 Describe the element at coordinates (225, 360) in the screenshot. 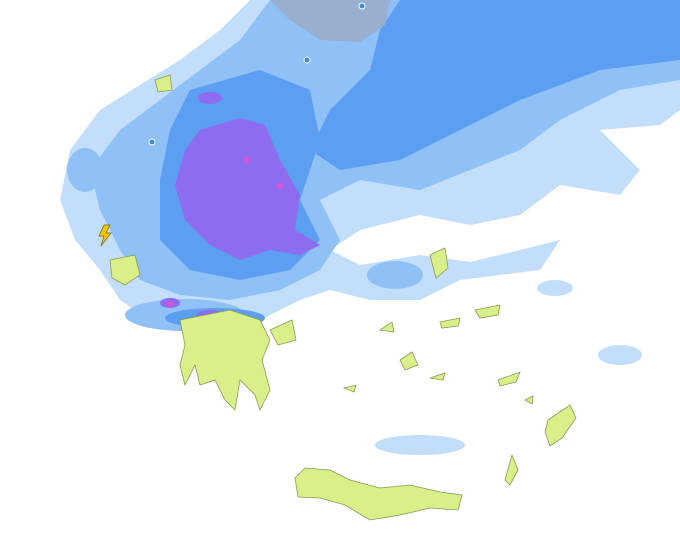

I see `peloponnese` at that location.